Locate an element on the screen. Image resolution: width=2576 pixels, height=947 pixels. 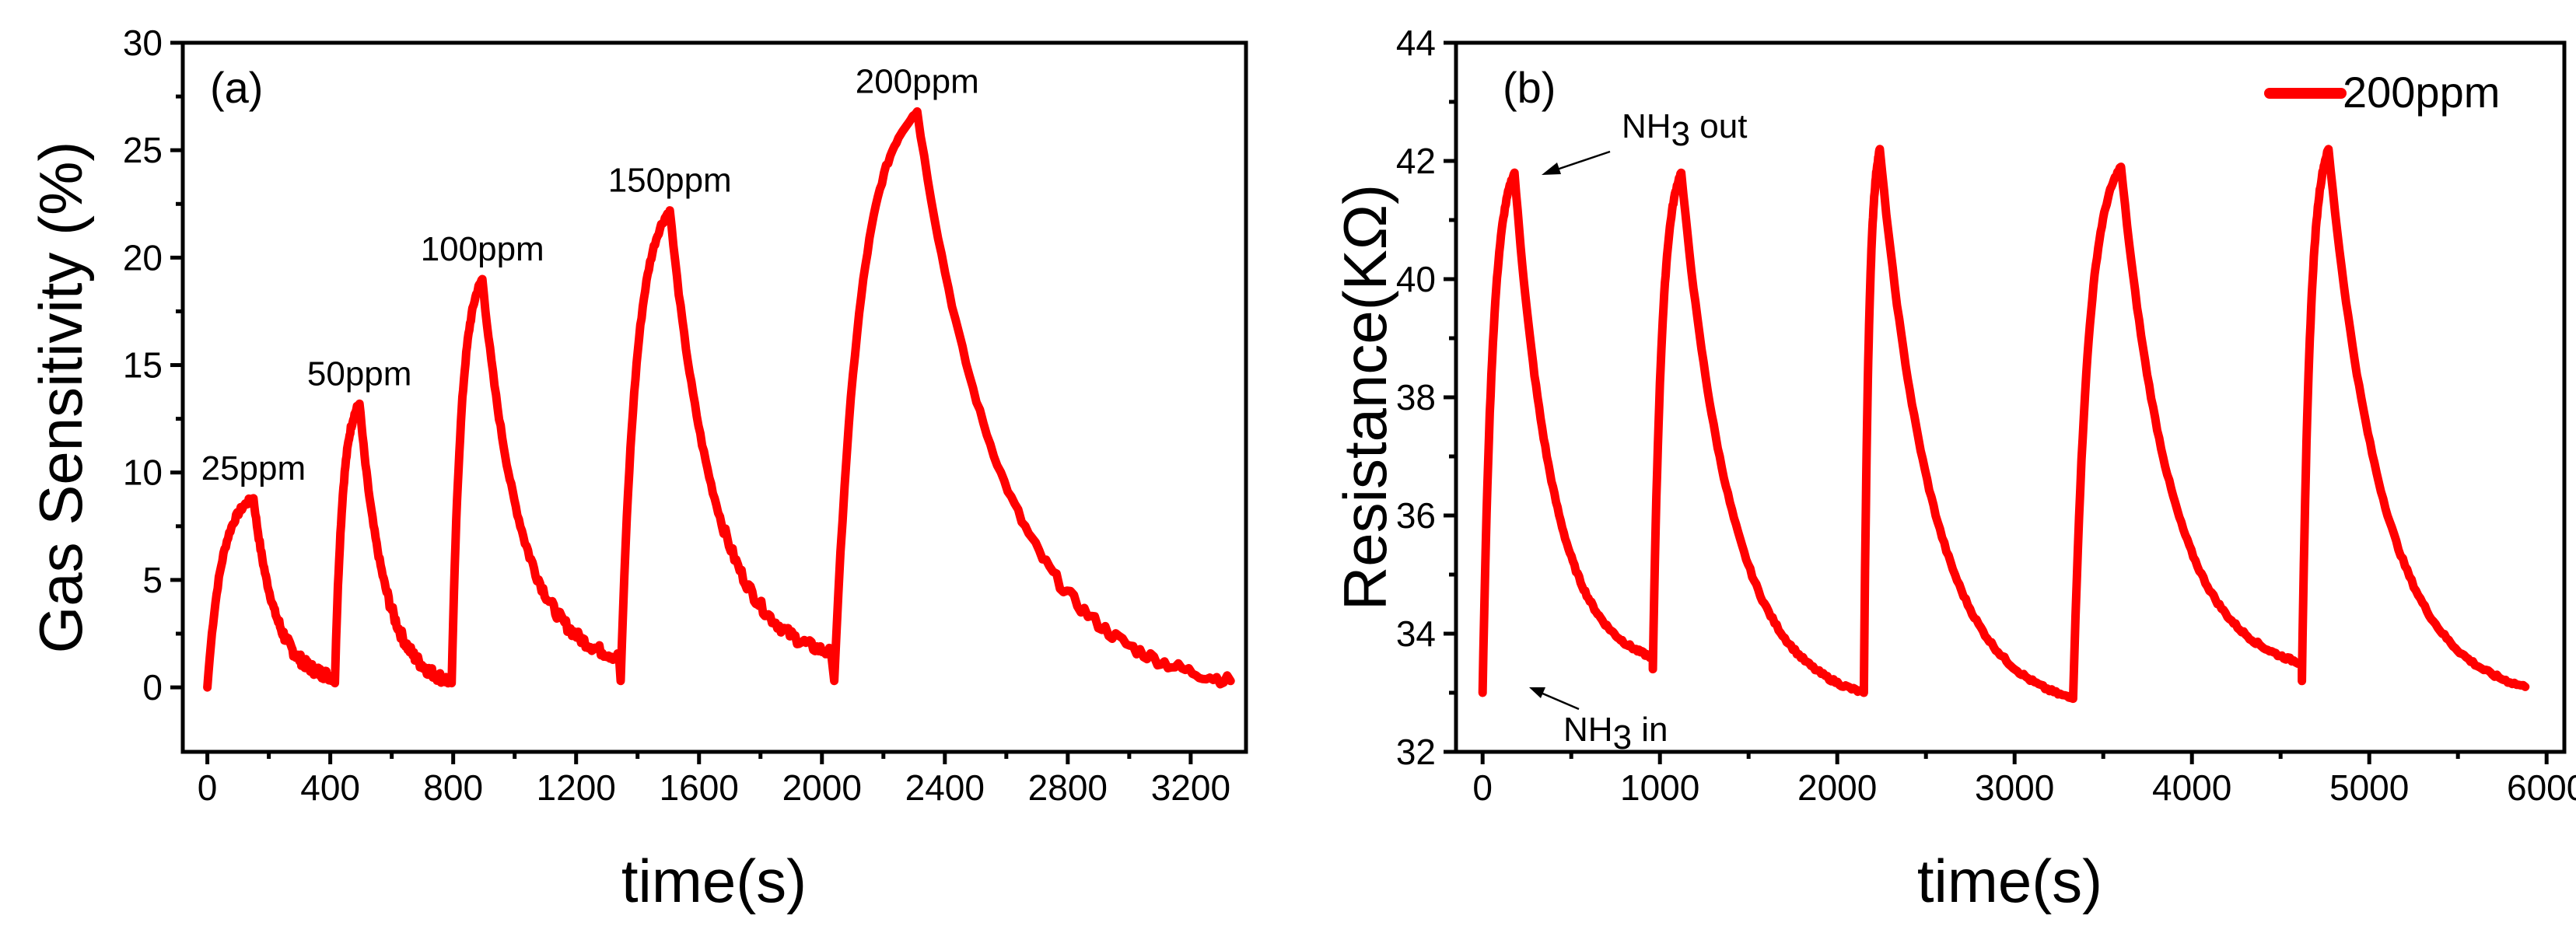
annotation-nh3-in-text: NH3 in is located at coordinates (1616, 734).